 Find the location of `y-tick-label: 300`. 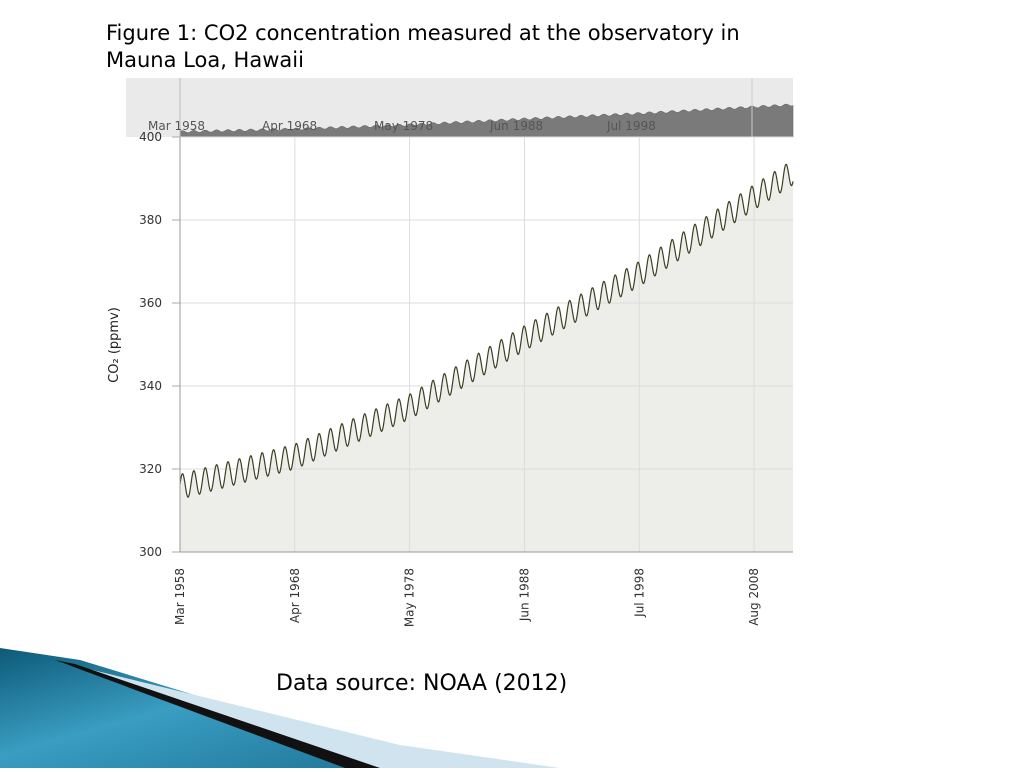

y-tick-label: 300 is located at coordinates (150, 552).